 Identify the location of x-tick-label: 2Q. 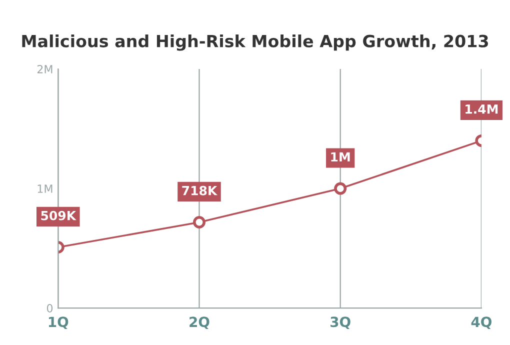
(200, 322).